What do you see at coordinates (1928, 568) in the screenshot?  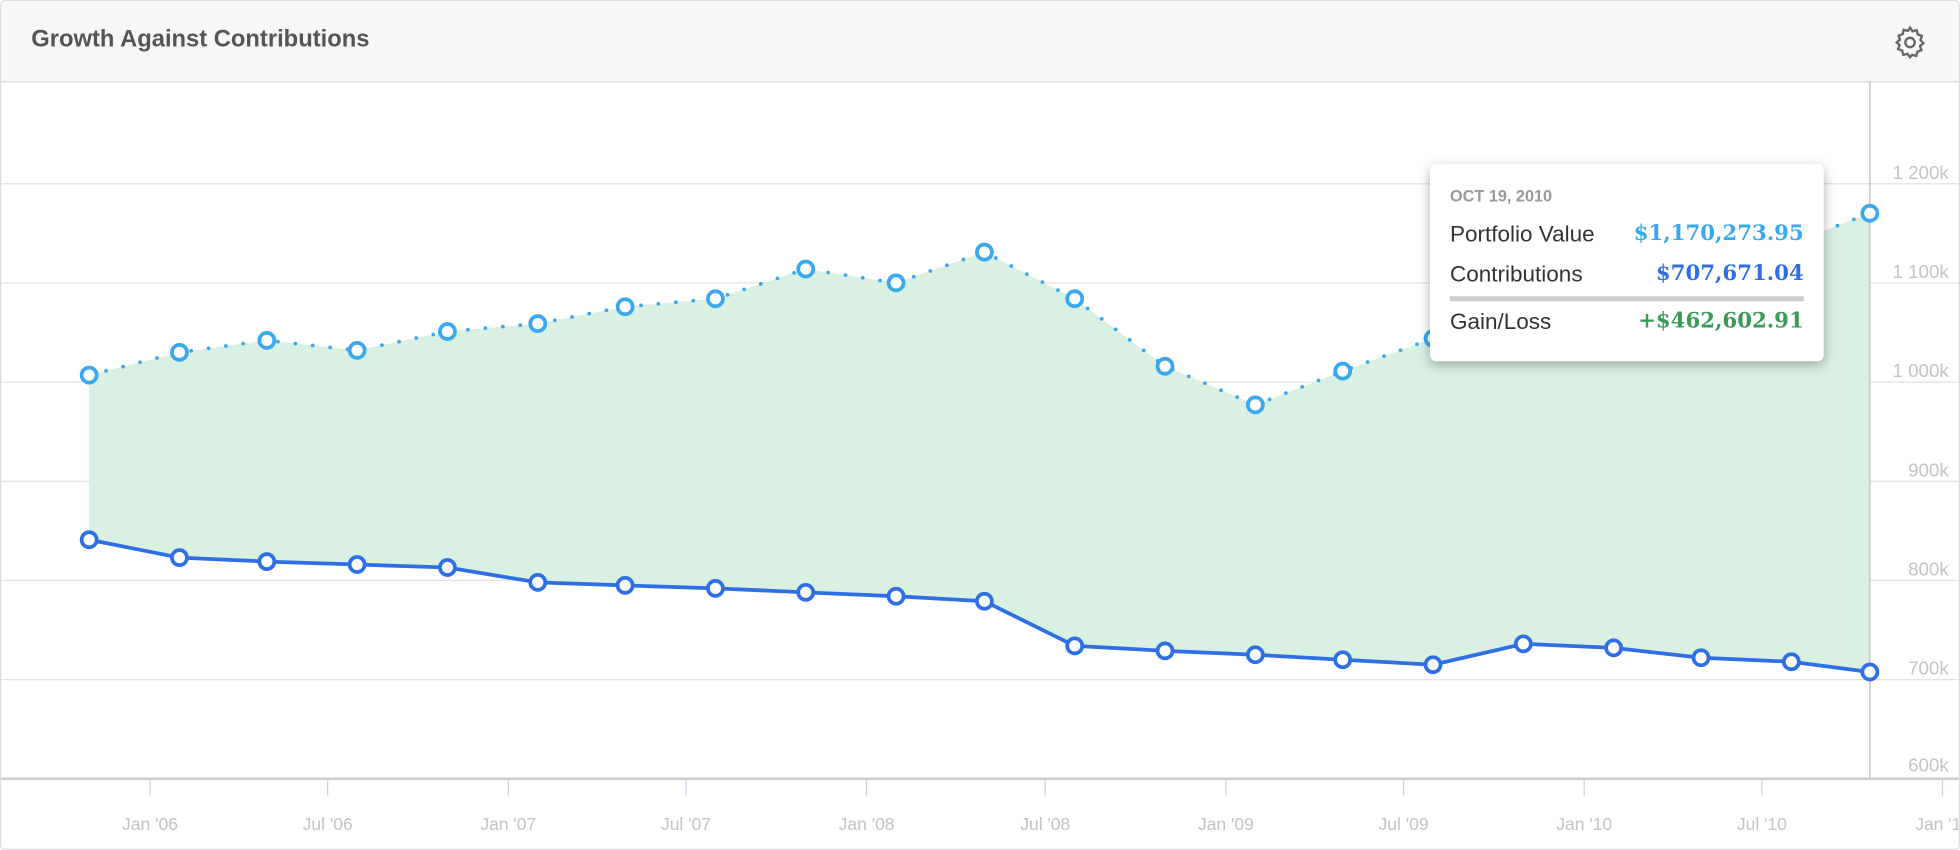 I see `y-tick-label: 800k` at bounding box center [1928, 568].